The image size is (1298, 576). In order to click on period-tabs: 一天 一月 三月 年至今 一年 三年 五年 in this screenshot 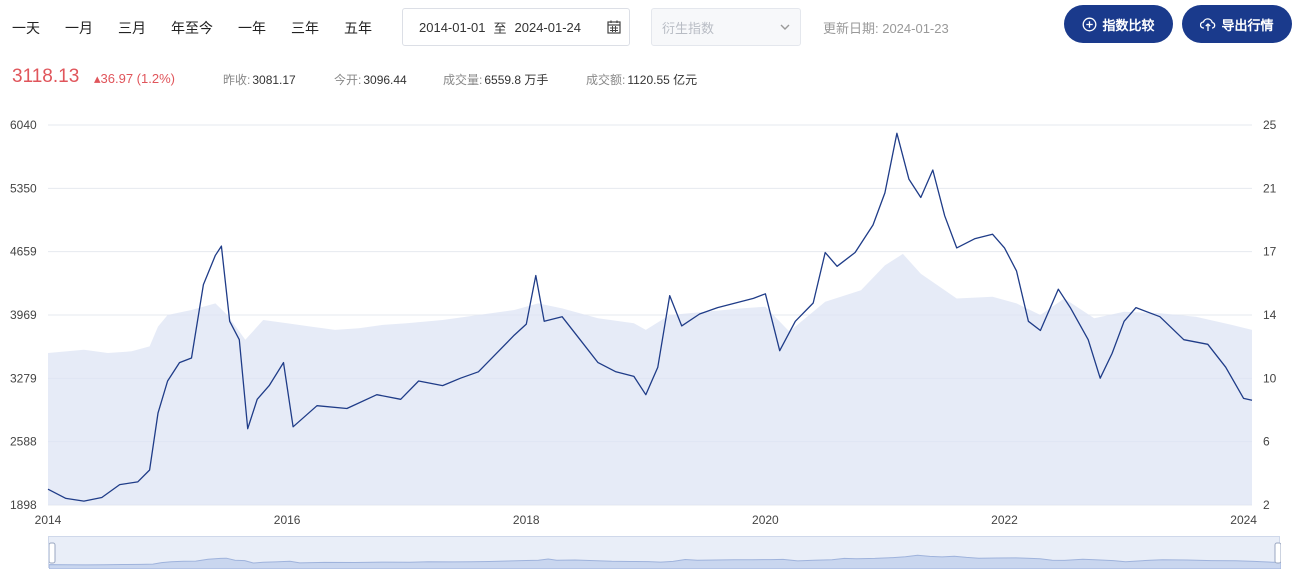, I will do `click(204, 28)`.